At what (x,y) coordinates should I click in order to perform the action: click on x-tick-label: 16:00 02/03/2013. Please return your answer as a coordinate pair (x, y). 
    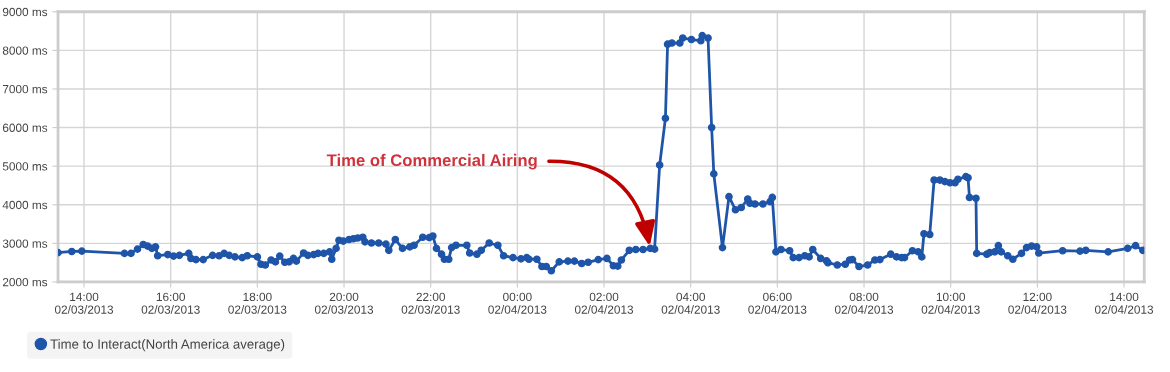
    Looking at the image, I should click on (170, 303).